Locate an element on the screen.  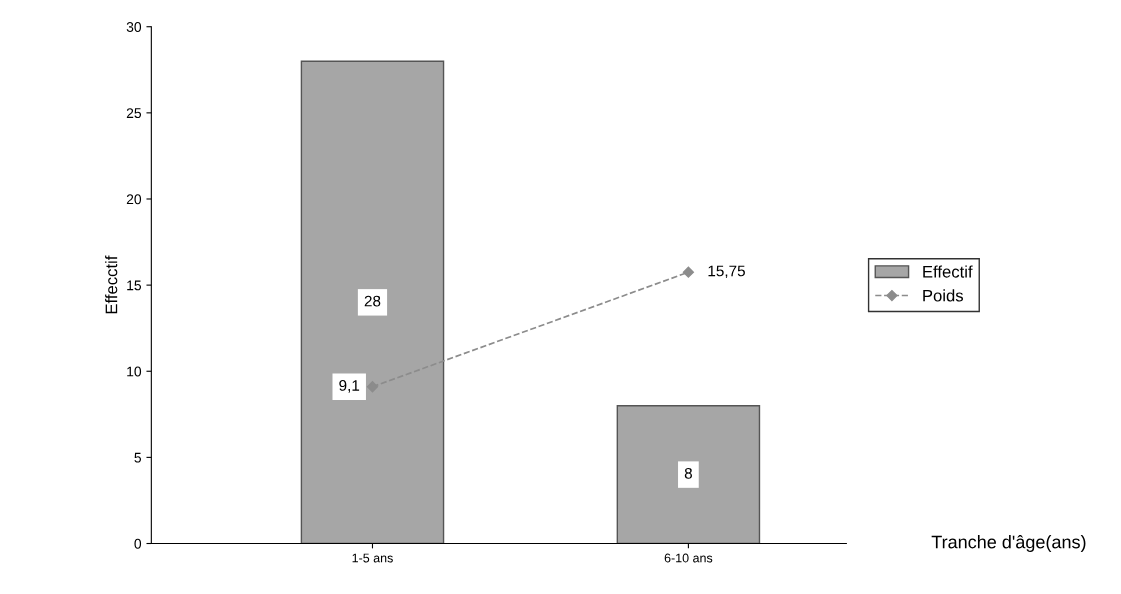
y-axis-title: Effecctif is located at coordinates (111, 284).